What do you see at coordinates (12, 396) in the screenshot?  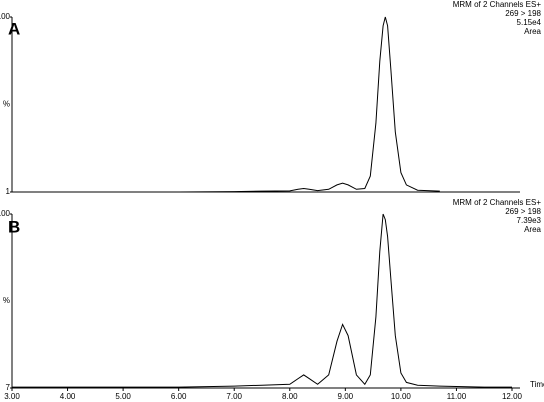 I see `x-tick-label: 3.00` at bounding box center [12, 396].